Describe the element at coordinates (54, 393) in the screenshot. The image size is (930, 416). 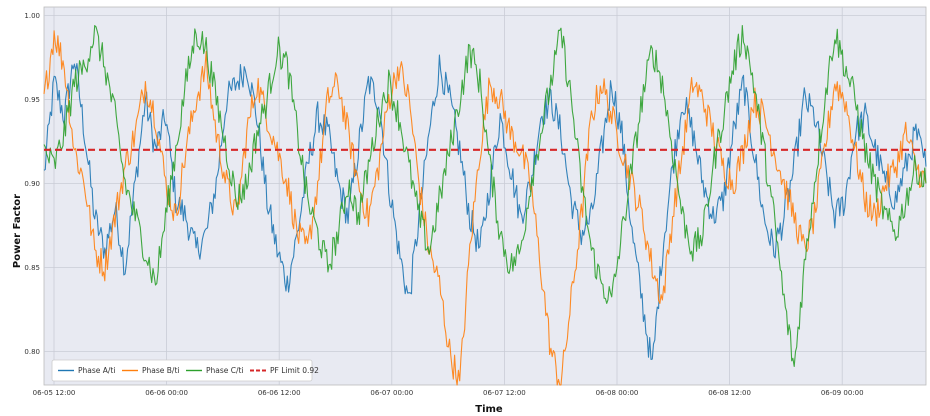
I see `x-tick-label: 06-05 12:00` at that location.